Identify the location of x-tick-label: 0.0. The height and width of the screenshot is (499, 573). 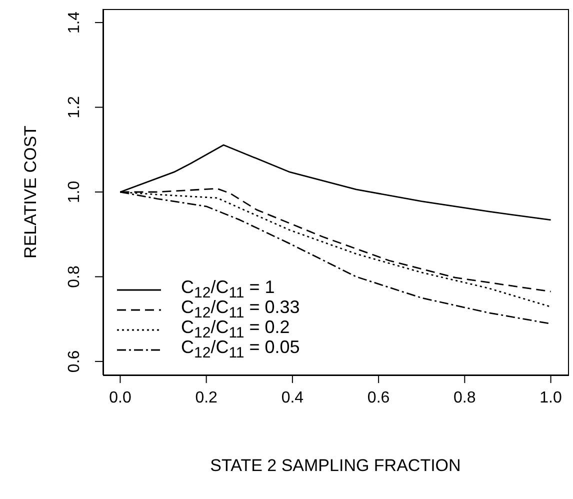
(120, 397).